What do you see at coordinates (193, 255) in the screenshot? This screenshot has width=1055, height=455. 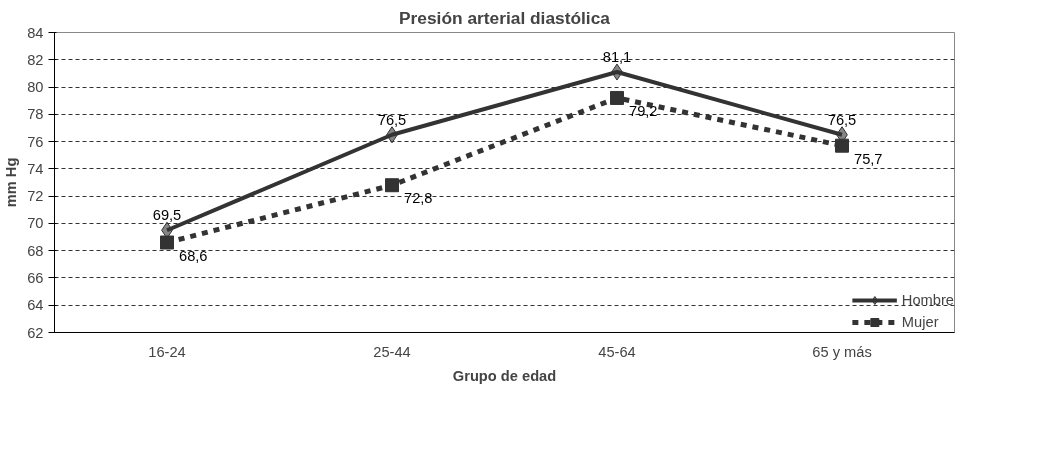 I see `data-label: 68,6` at bounding box center [193, 255].